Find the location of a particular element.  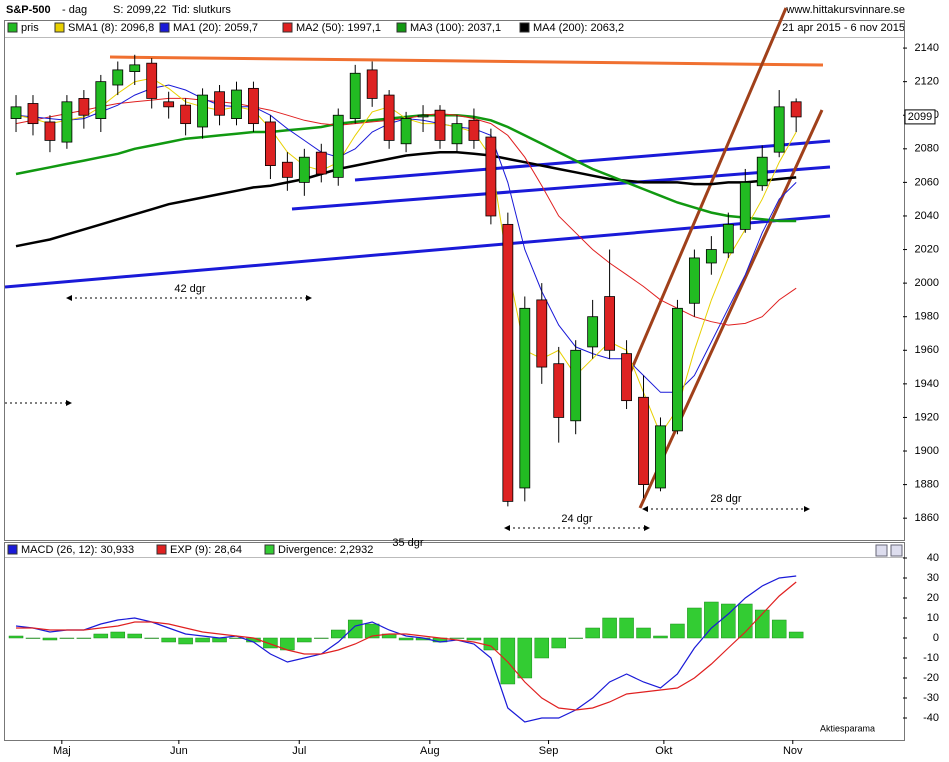

y-tick-label: 2020 is located at coordinates (927, 249).